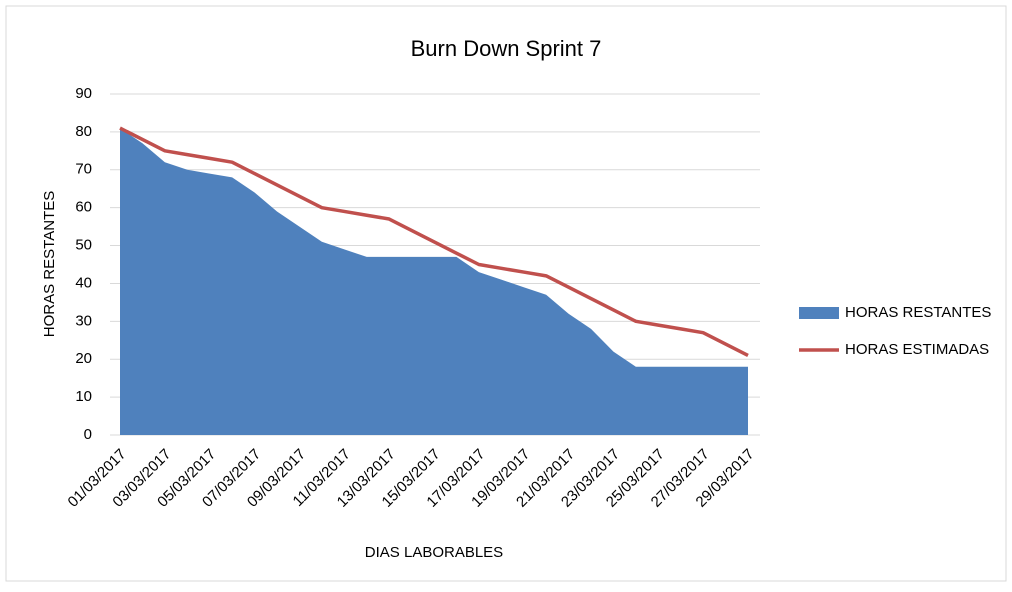  What do you see at coordinates (83, 320) in the screenshot?
I see `y-tick-label: 30` at bounding box center [83, 320].